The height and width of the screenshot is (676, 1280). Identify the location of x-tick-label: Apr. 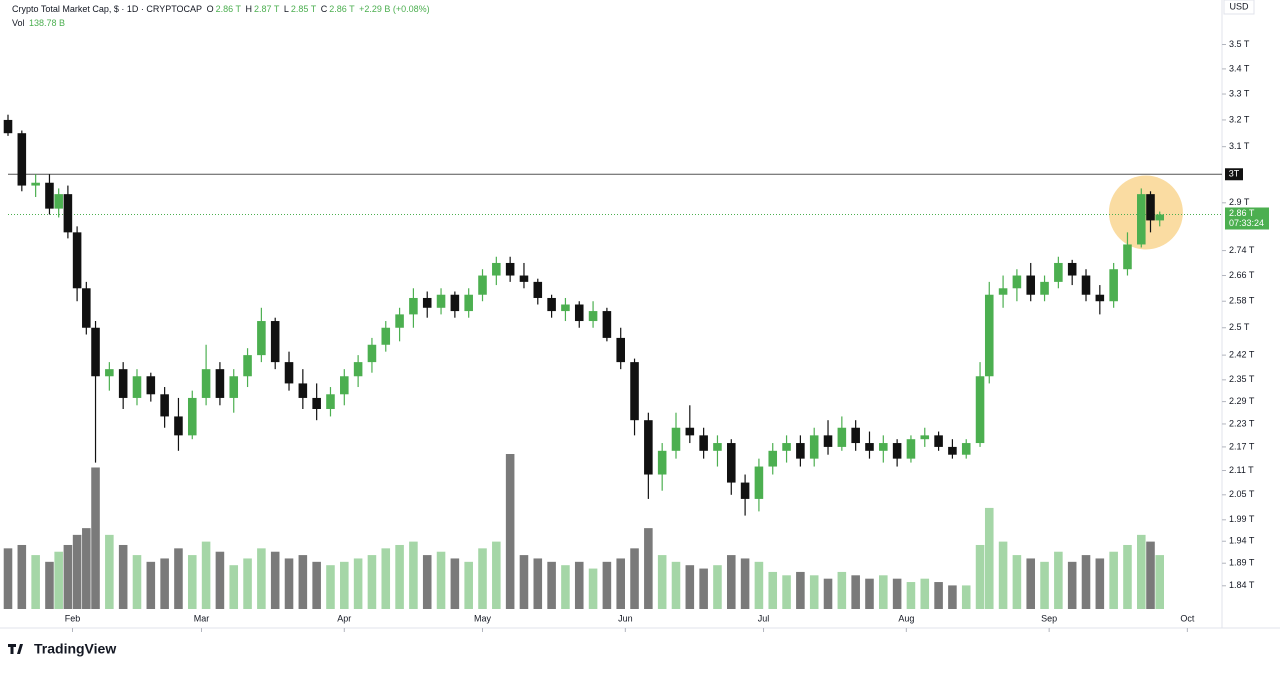
(344, 618).